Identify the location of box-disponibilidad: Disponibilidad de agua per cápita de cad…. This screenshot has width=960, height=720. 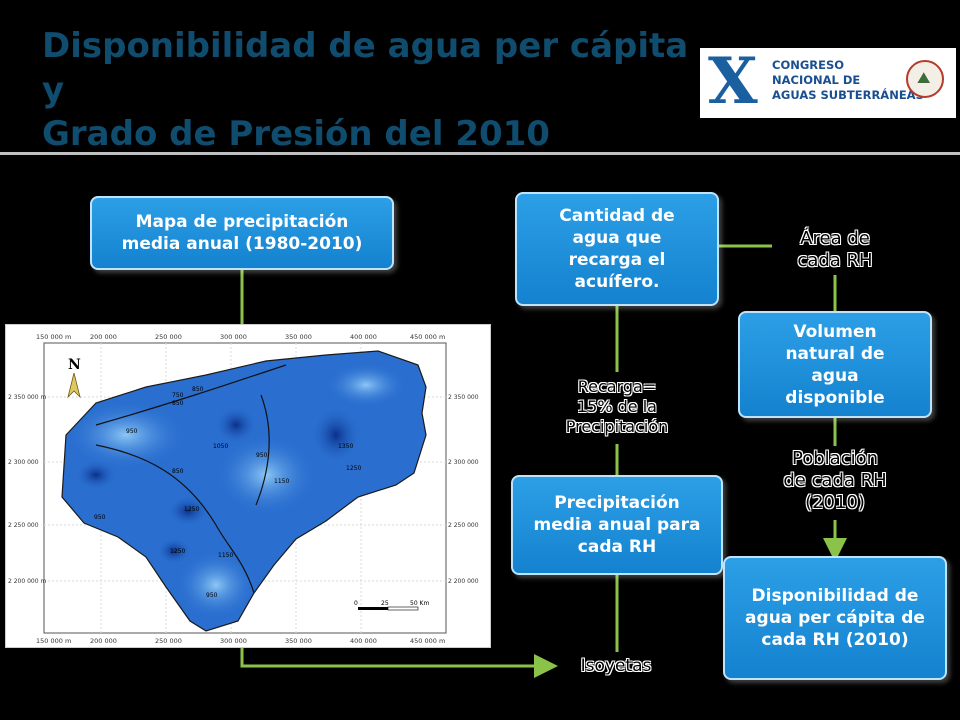
(835, 618).